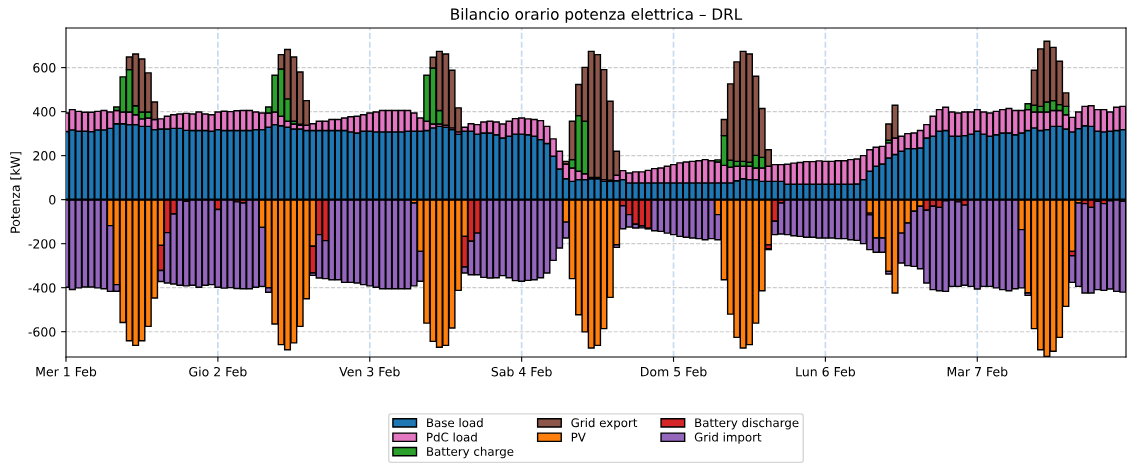 The image size is (1127, 468). Describe the element at coordinates (66, 371) in the screenshot. I see `x-tick-label: Mer 1 Feb` at that location.